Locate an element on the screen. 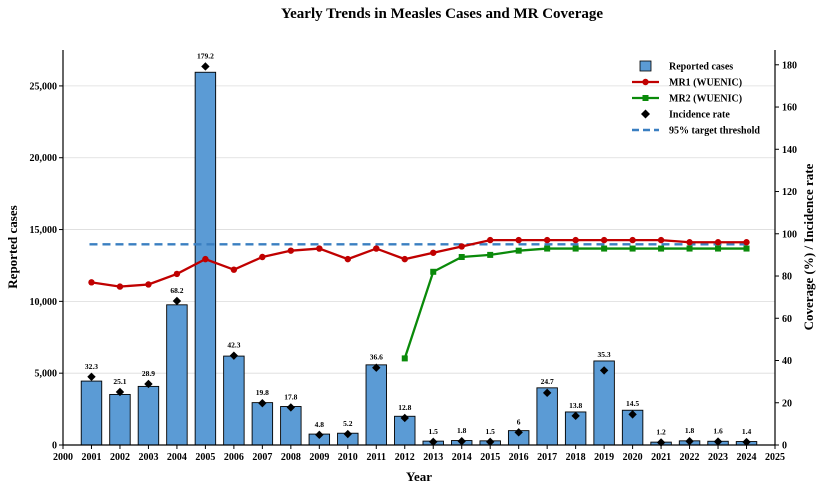 Image resolution: width=823 pixels, height=492 pixels. x-tick-label-2023: 2023 is located at coordinates (718, 457).